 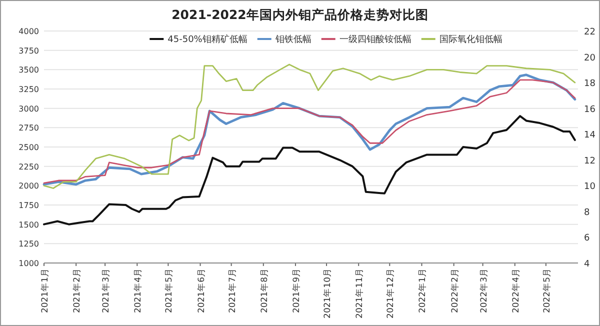 What do you see at coordinates (232, 291) in the screenshot?
I see `x-tick-label: 2021年7月` at bounding box center [232, 291].